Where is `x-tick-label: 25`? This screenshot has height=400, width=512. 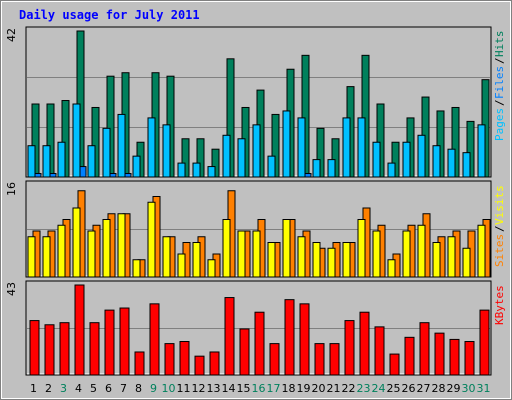
x-tick-label: 25 is located at coordinates (394, 388).